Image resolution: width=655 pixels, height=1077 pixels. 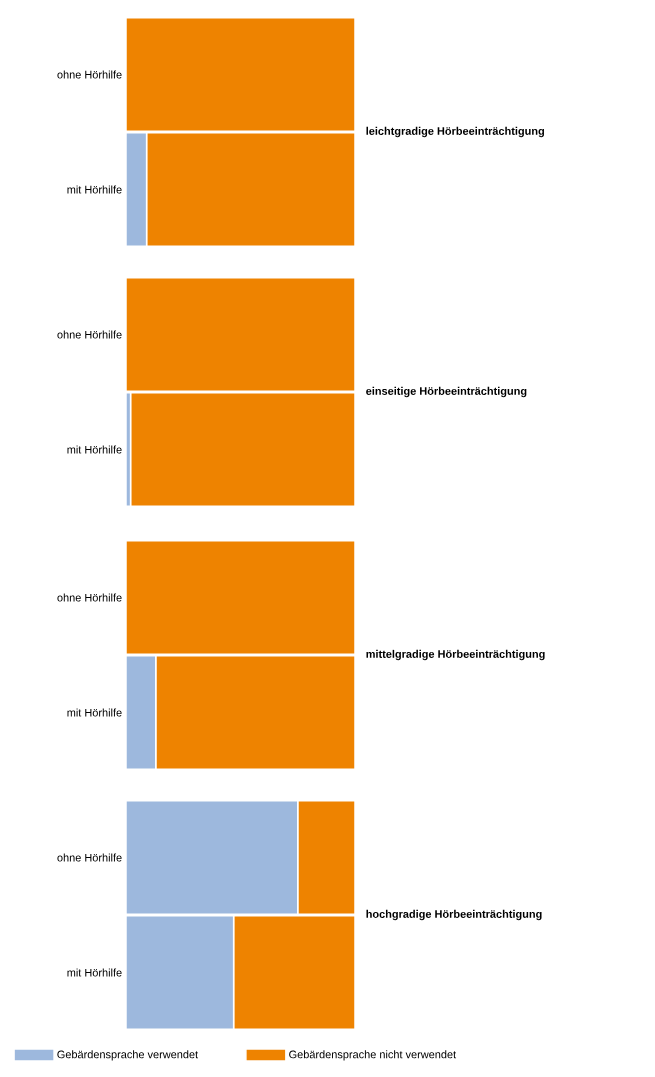 What do you see at coordinates (373, 1055) in the screenshot?
I see `legend-label: Gebärdensprache nicht verwendet` at bounding box center [373, 1055].